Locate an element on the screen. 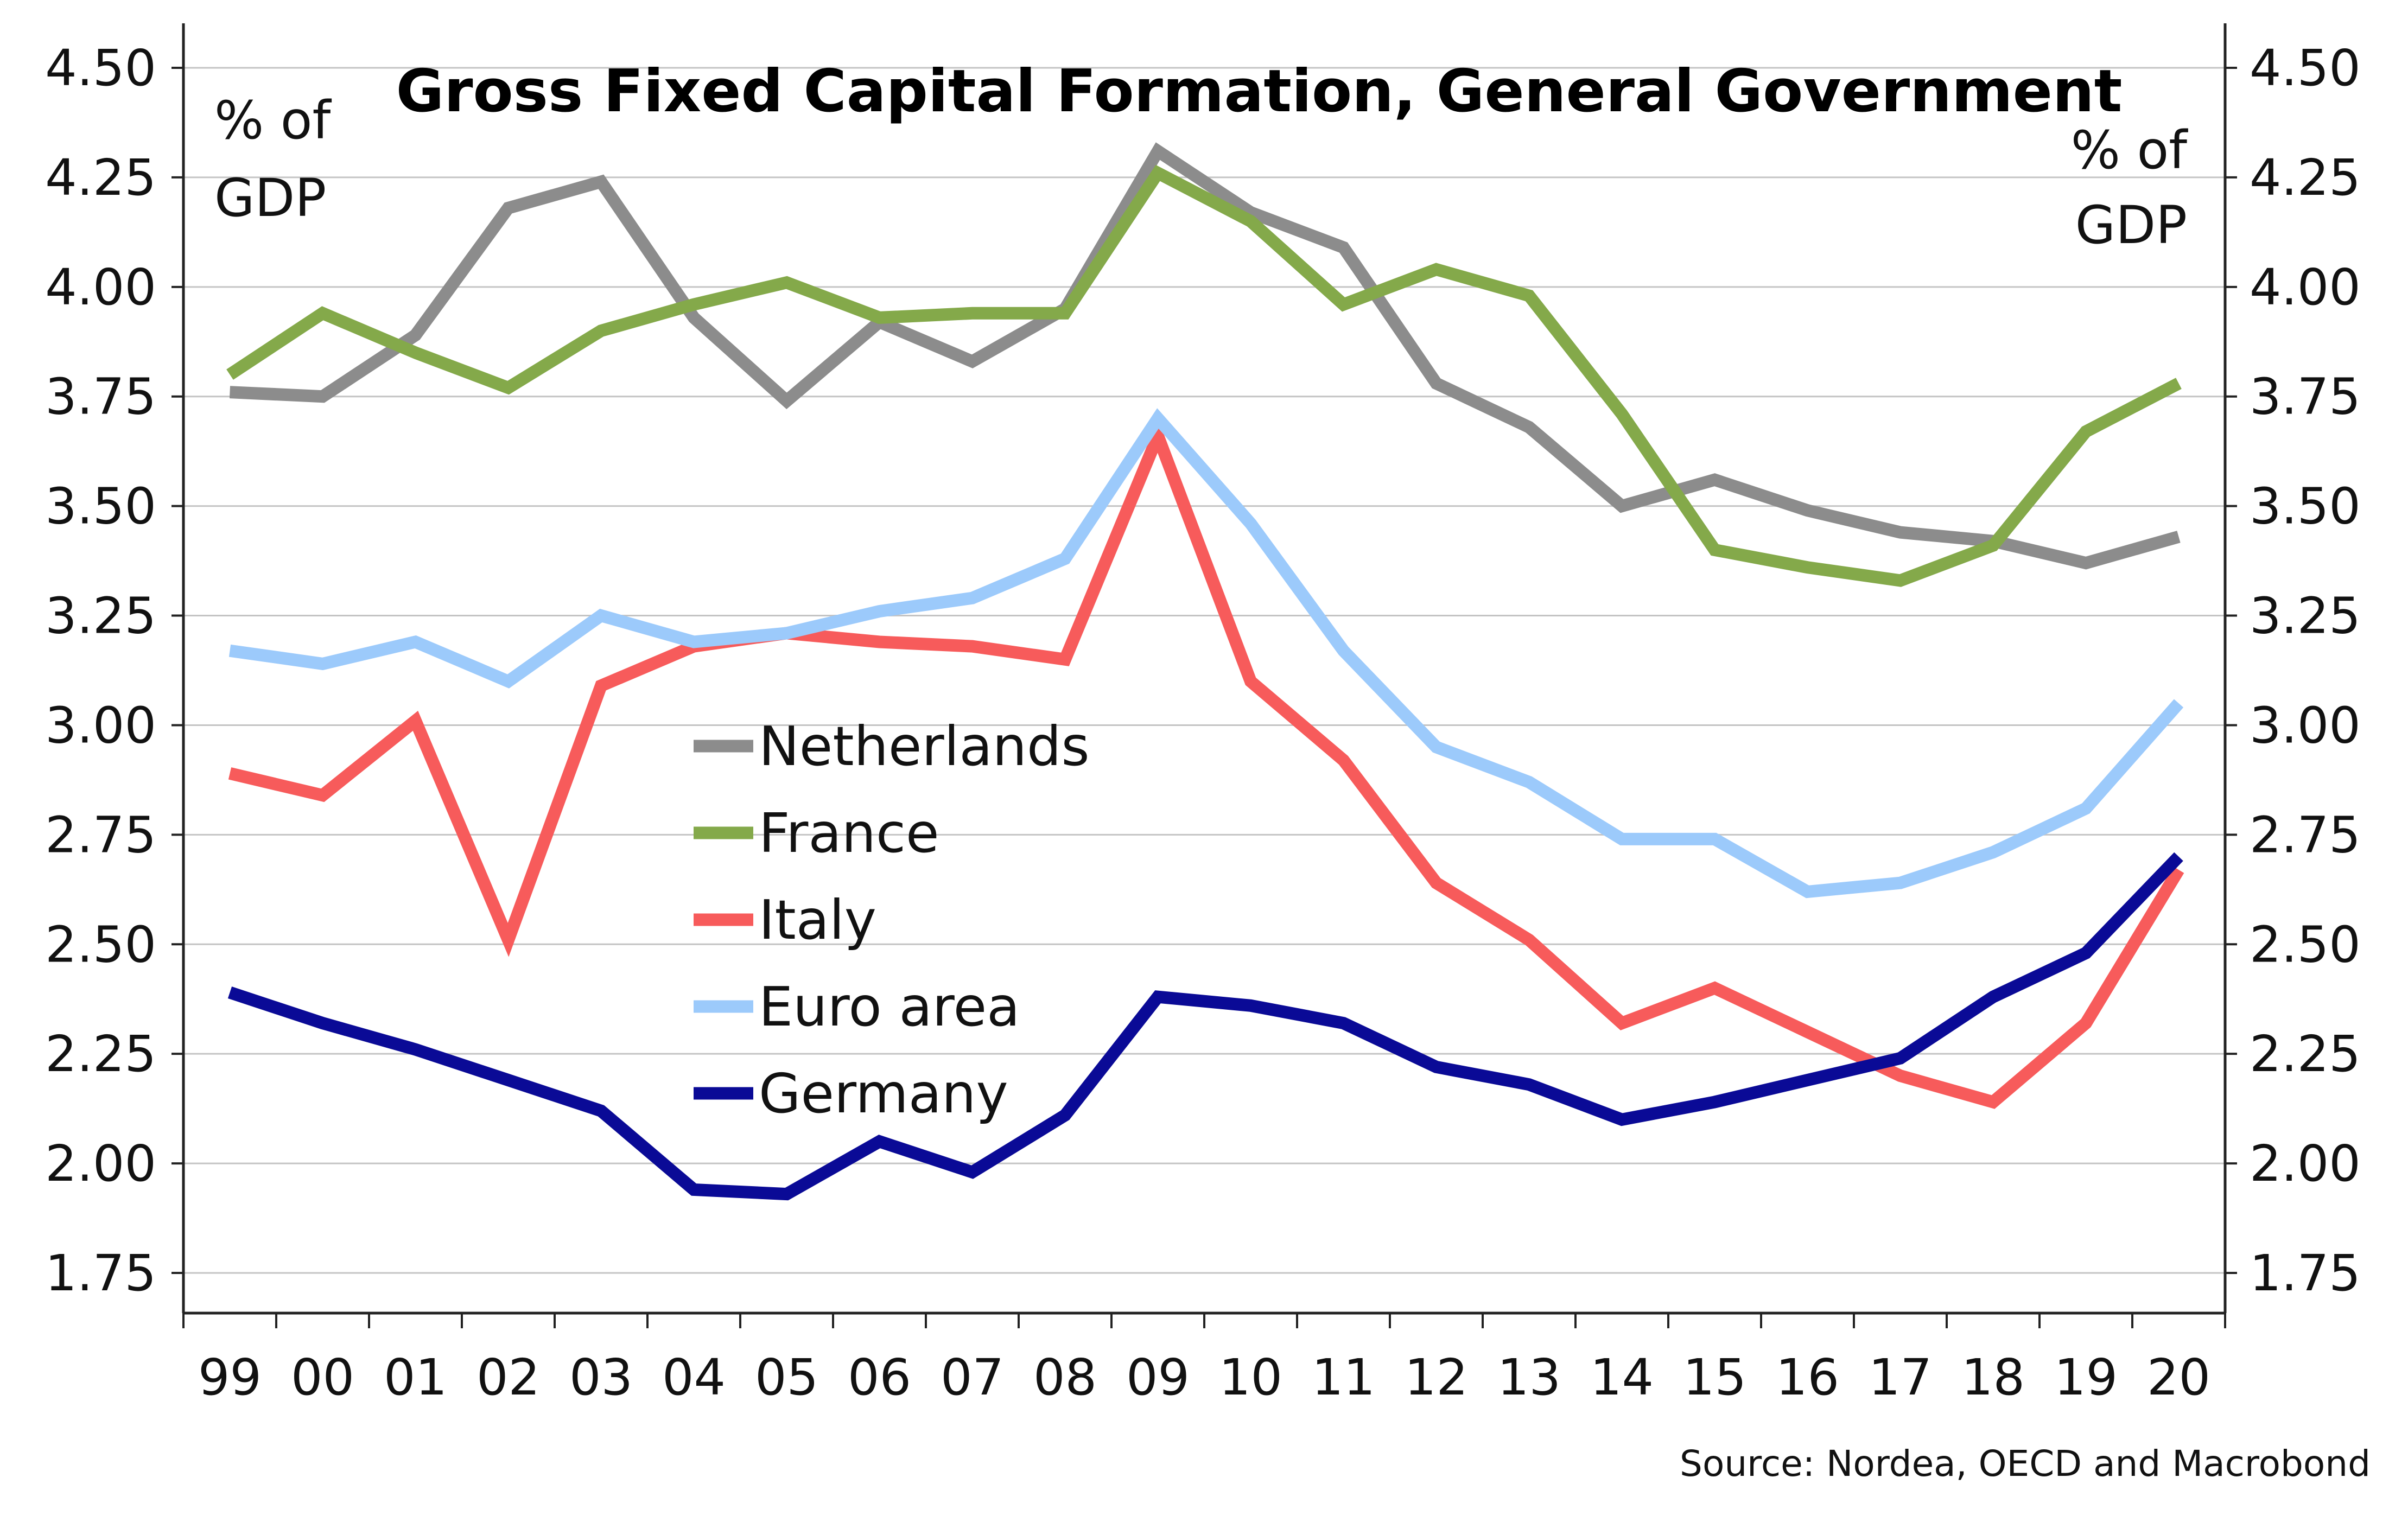 This screenshot has height=1522, width=2408. x-tick-label: 03 is located at coordinates (601, 1377).